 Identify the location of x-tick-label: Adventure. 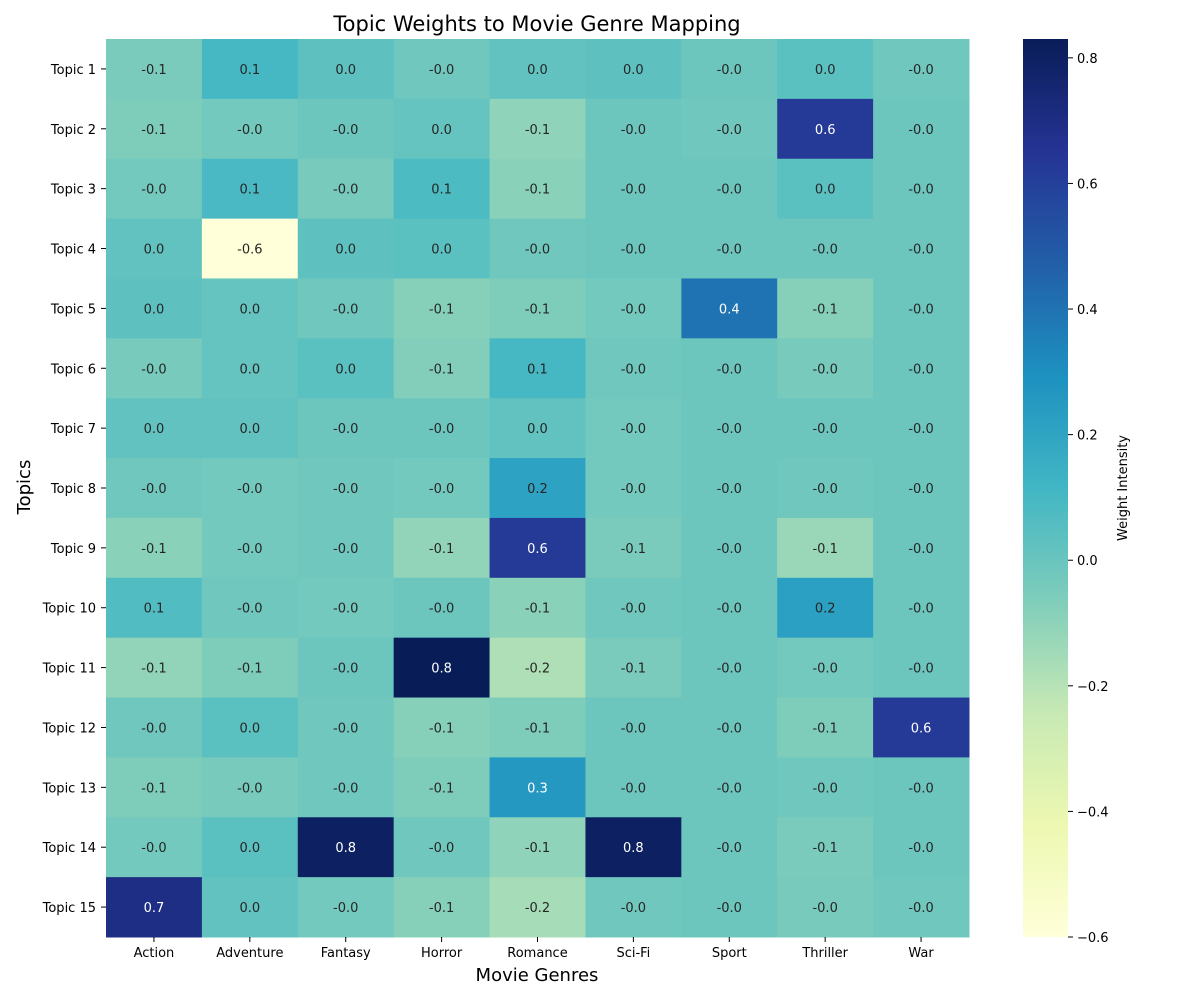
(249, 953).